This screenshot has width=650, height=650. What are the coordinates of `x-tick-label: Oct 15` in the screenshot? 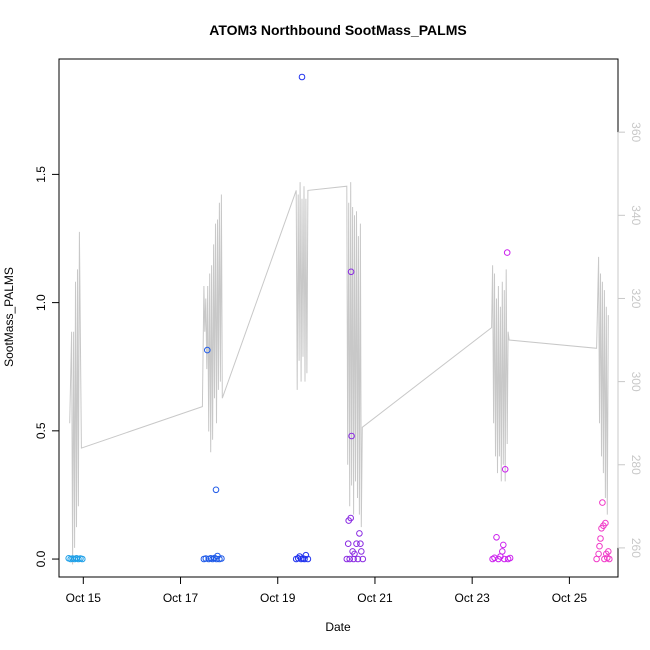 It's located at (84, 598).